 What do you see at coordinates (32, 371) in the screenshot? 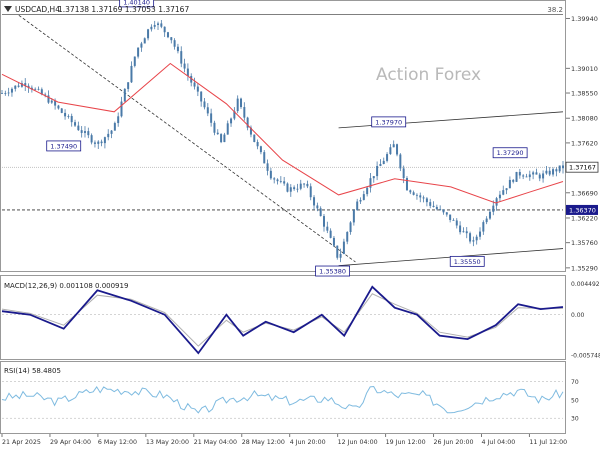
I see `rsi-title: RSI(14) 58.4805` at bounding box center [32, 371].